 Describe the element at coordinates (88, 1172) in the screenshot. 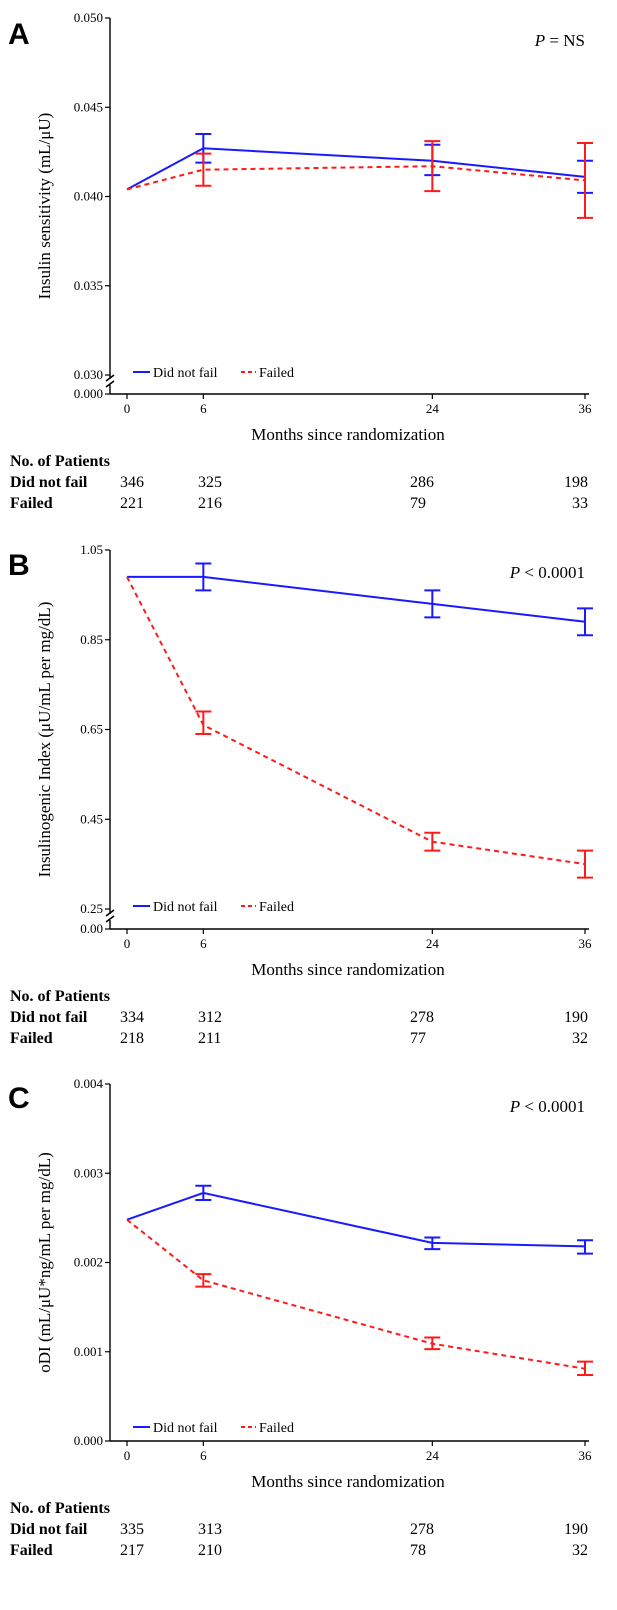

I see `y-tick-label: 0.003` at that location.